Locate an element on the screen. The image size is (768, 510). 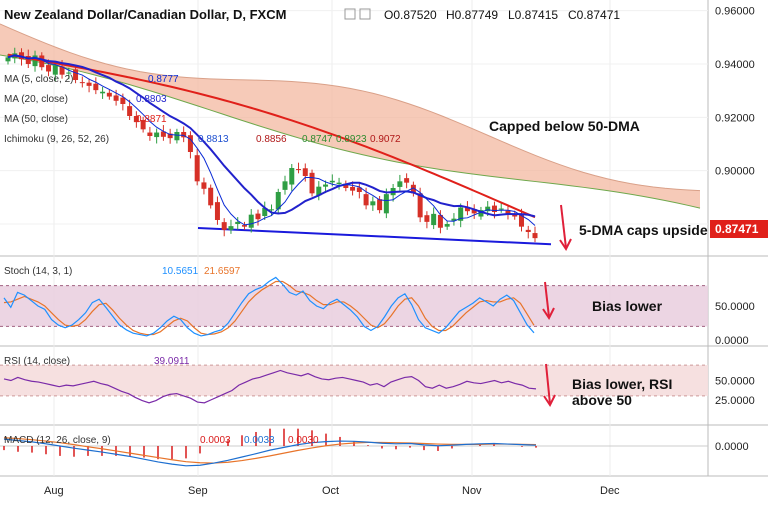
trendline is located at coordinates (374, 236).